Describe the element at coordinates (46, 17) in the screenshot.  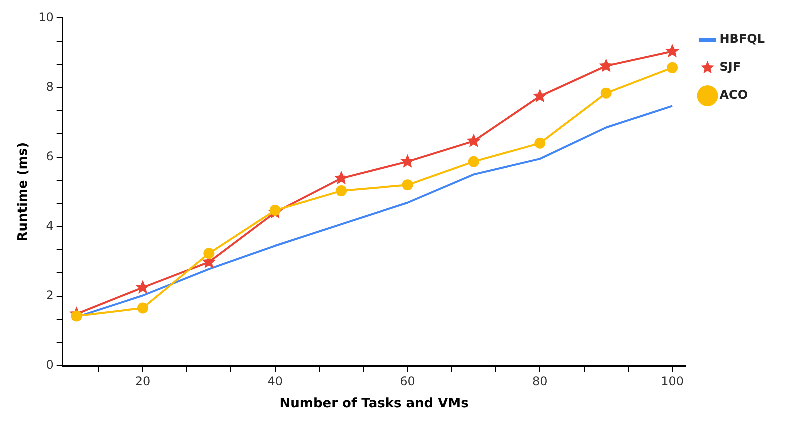
I see `y-tick-label: 10` at that location.